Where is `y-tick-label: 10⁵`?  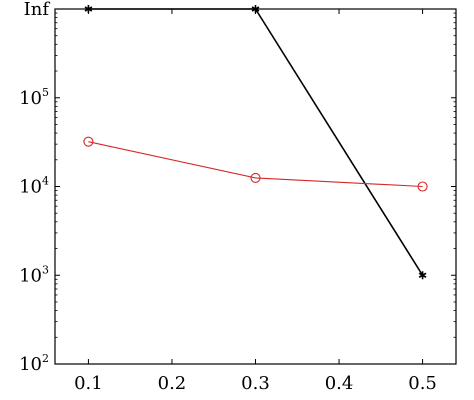 y-tick-label: 10⁵ is located at coordinates (34, 97).